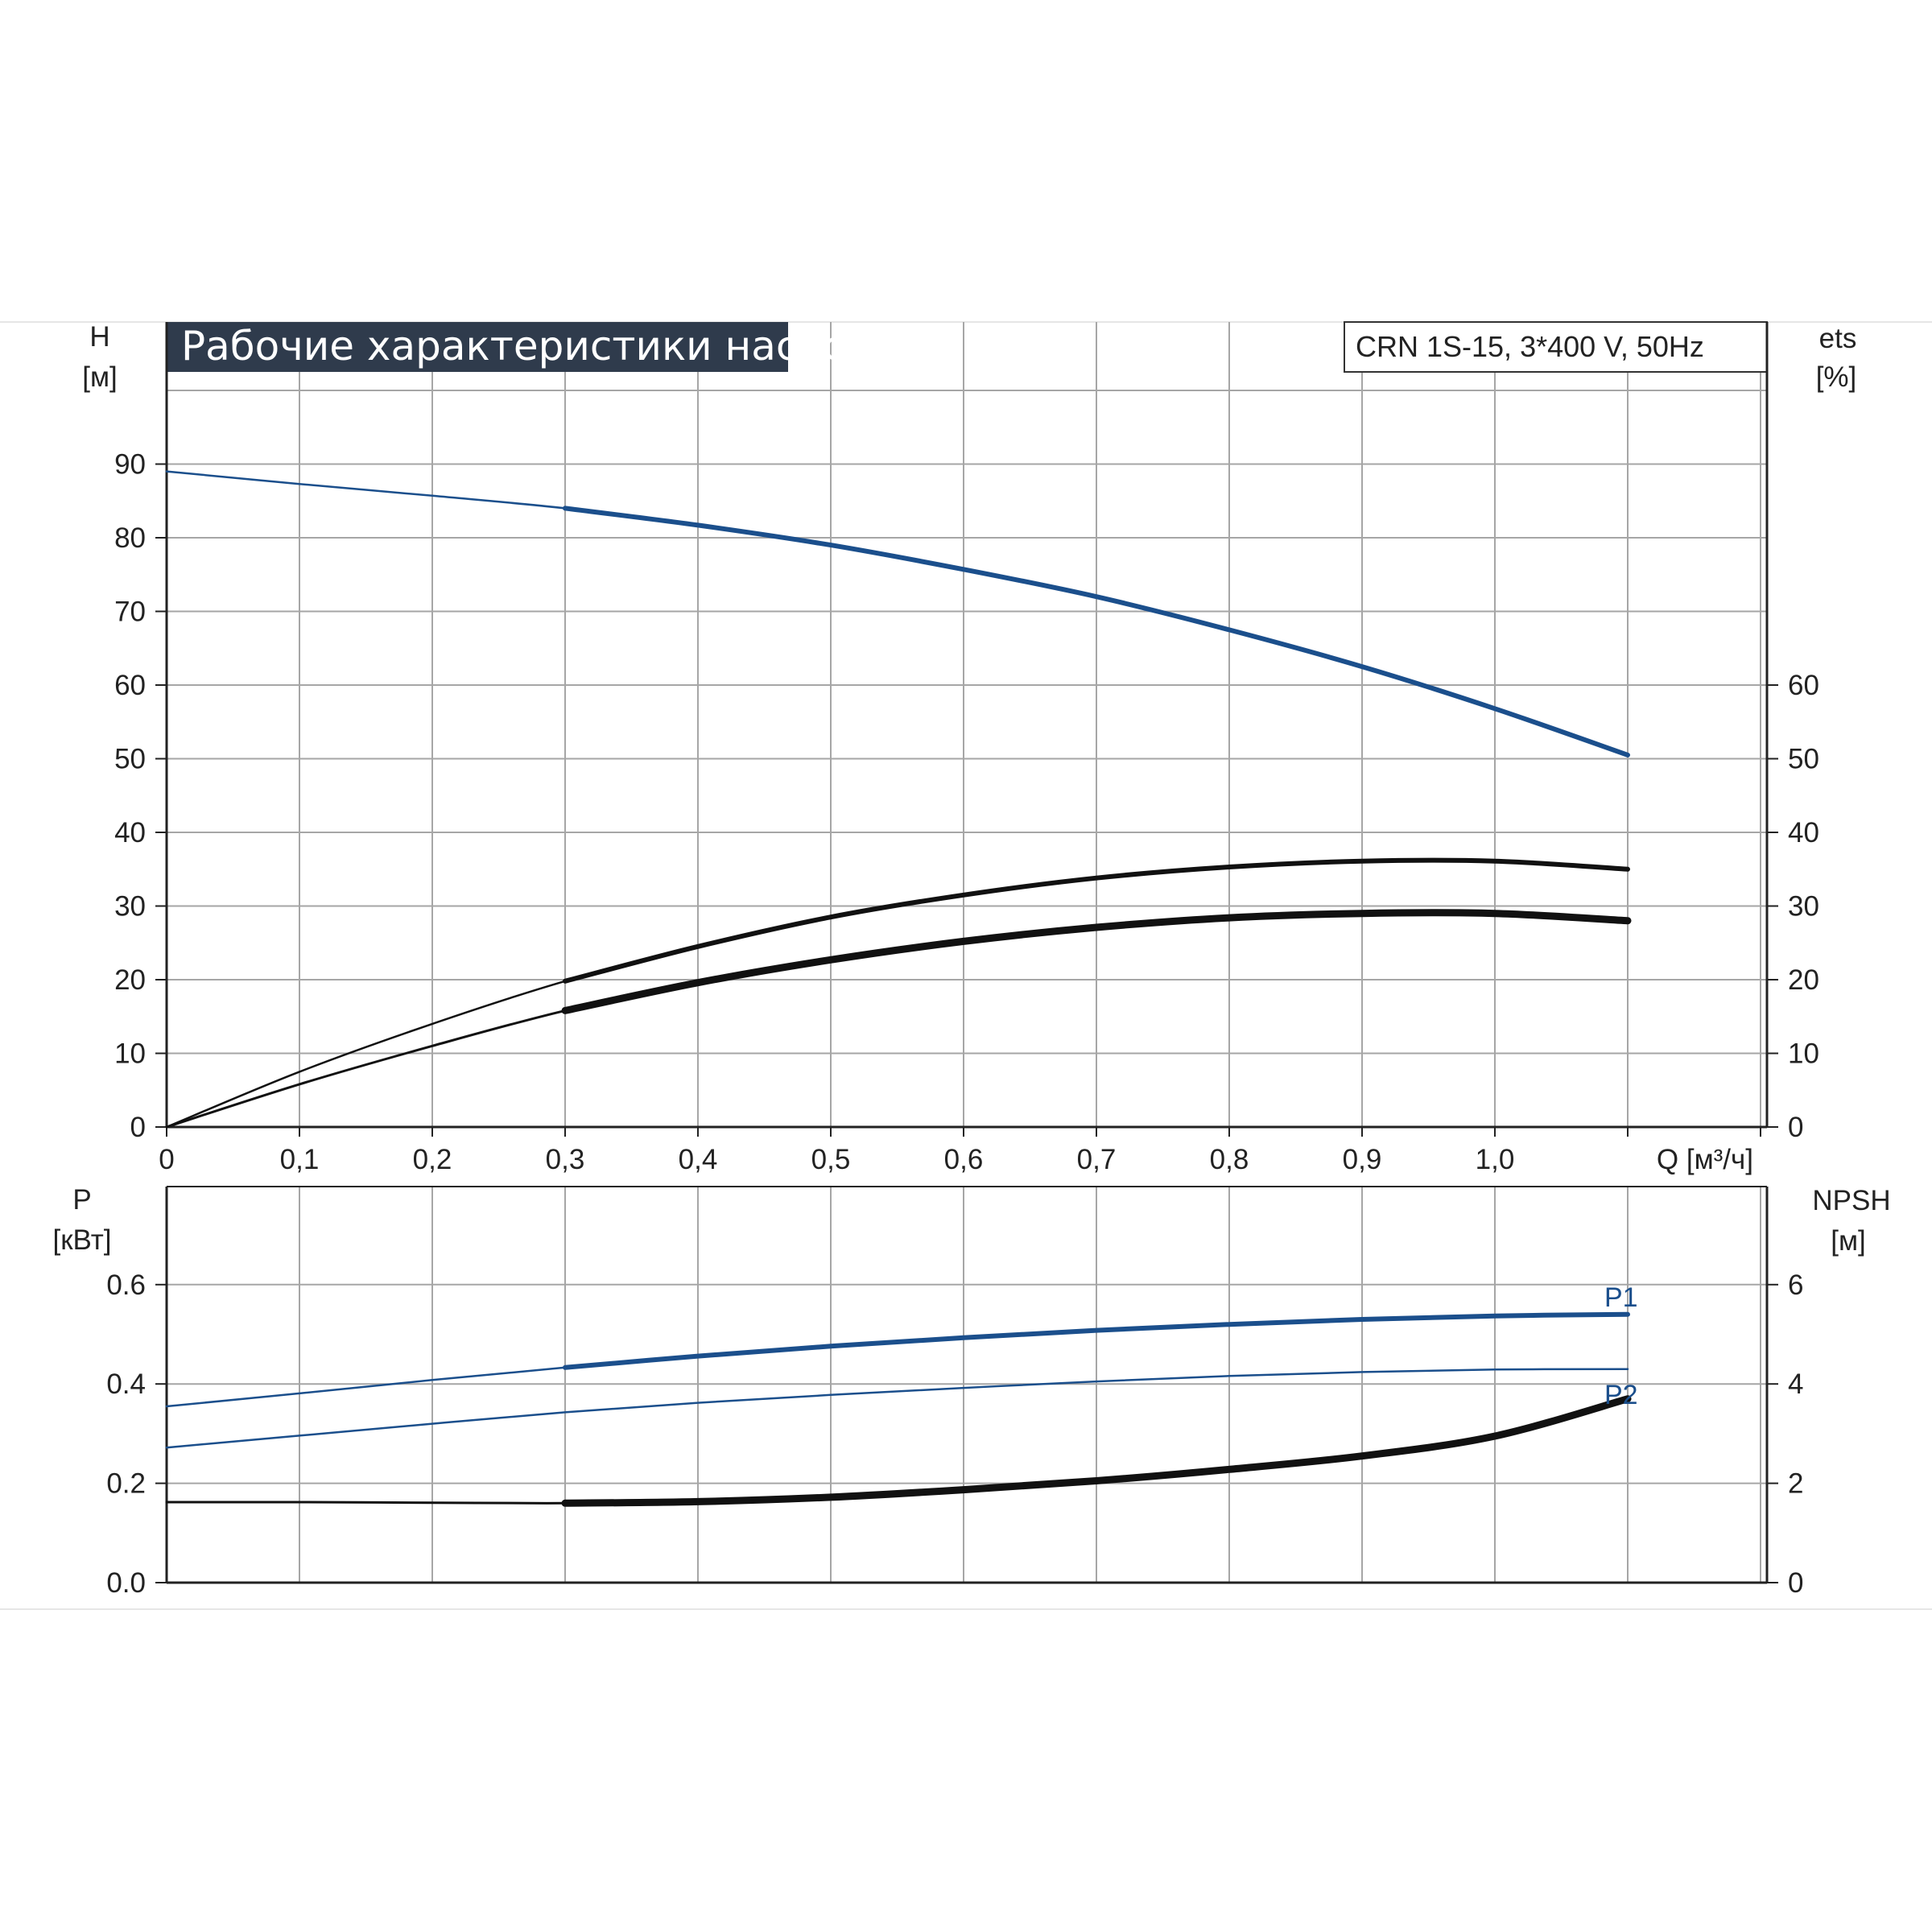 Image resolution: width=1932 pixels, height=1932 pixels. I want to click on top-series-2-line, so click(897, 1020).